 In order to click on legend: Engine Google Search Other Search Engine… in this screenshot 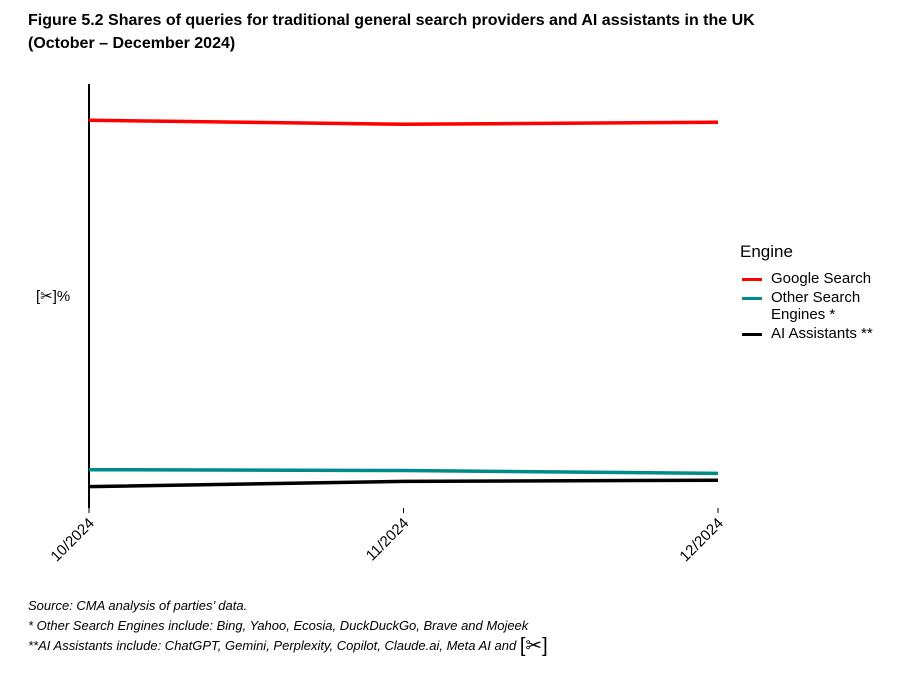, I will do `click(827, 293)`.